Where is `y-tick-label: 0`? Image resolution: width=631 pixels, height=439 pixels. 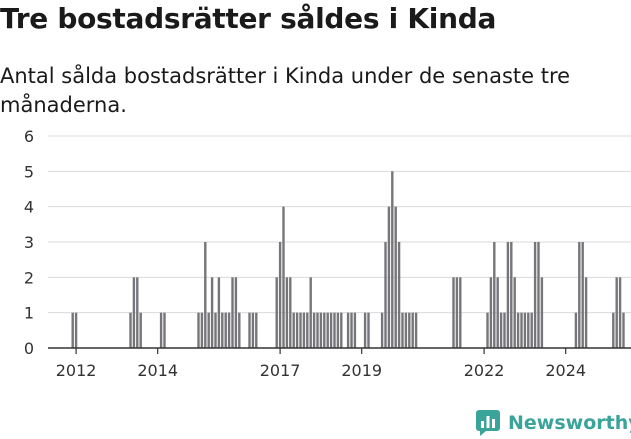
y-tick-label: 0 is located at coordinates (29, 348).